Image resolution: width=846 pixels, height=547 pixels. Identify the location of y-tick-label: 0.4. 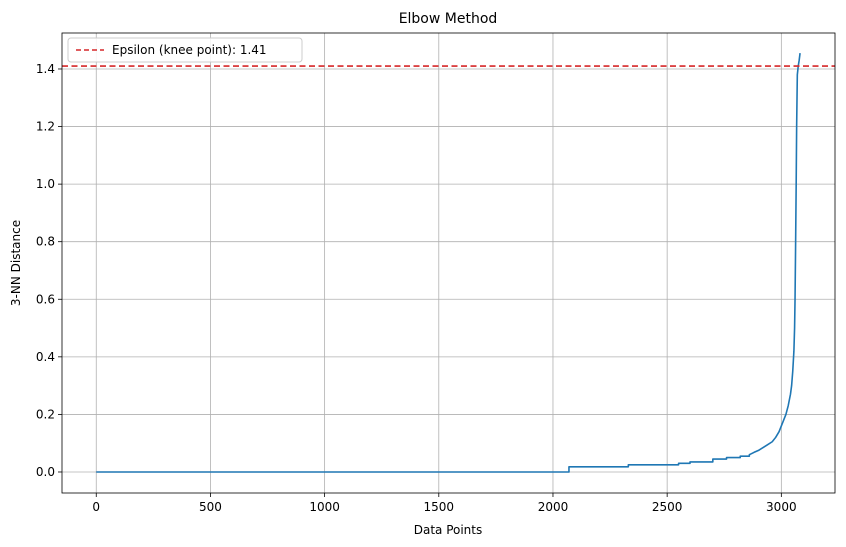
(45, 357).